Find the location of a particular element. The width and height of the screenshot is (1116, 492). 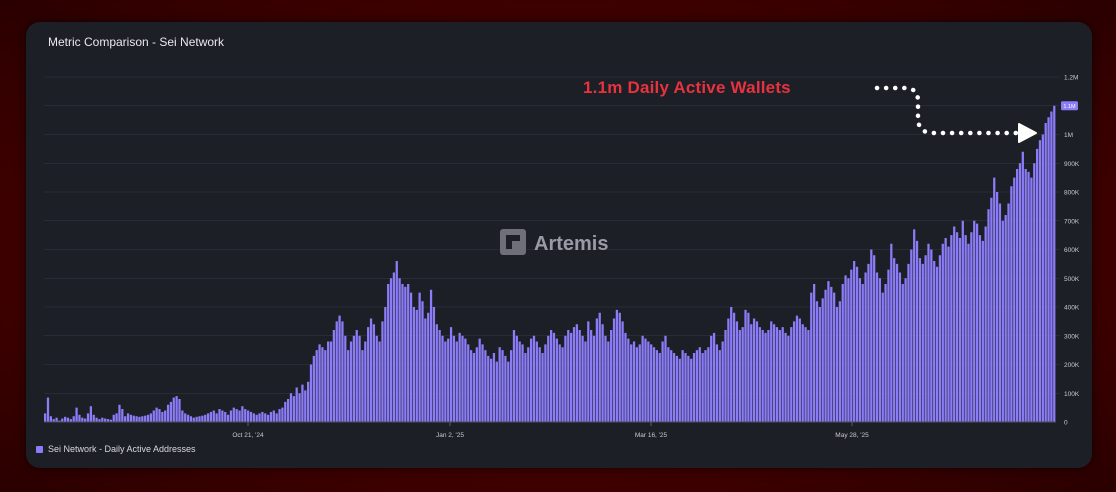

legend: Sei Network - Daily Active Addresses is located at coordinates (116, 449).